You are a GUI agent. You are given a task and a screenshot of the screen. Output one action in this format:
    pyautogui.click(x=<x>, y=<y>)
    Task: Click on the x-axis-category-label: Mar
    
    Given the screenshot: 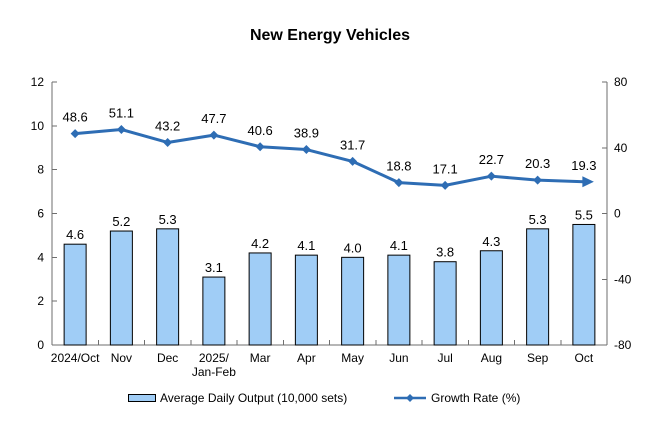 What is the action you would take?
    pyautogui.click(x=260, y=358)
    